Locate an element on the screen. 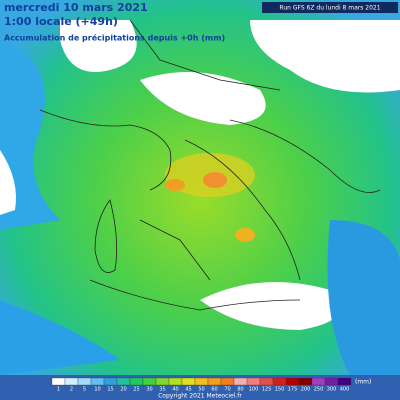 Image resolution: width=400 pixels, height=400 pixels. legend-unit: (mm) is located at coordinates (363, 382).